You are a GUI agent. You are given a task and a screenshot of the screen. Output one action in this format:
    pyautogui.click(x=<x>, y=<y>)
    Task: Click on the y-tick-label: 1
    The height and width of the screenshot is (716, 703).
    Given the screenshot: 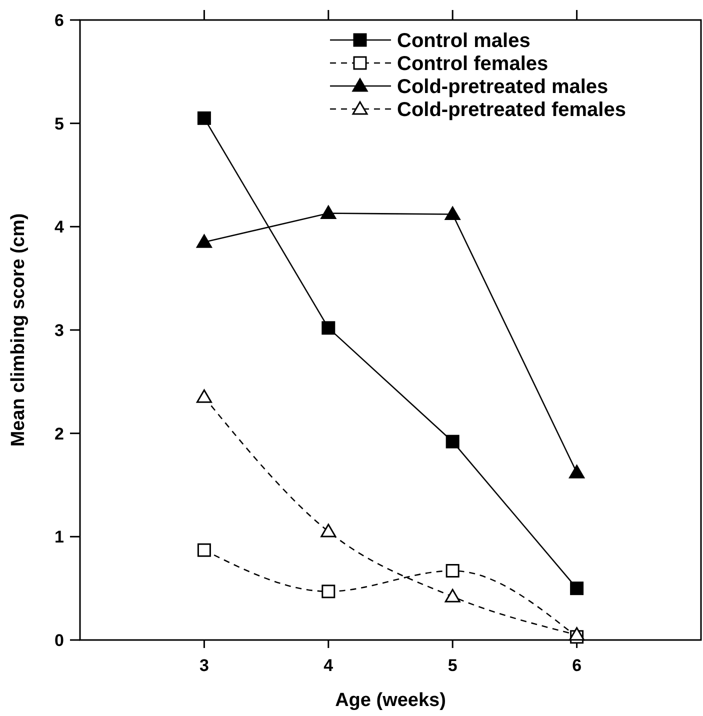 What is the action you would take?
    pyautogui.click(x=59, y=537)
    